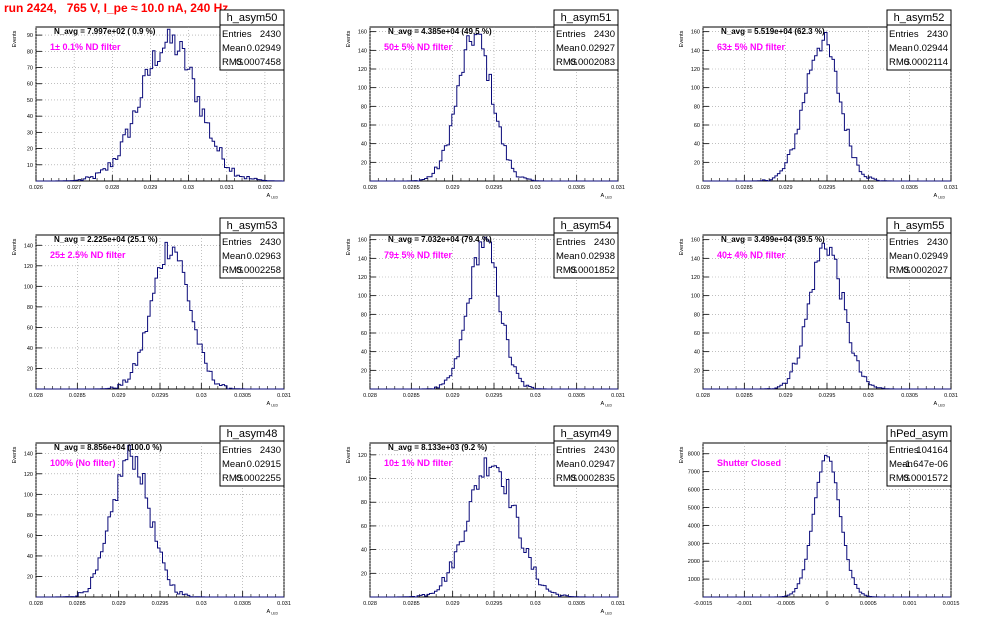  I want to click on stats-value: 0.02938, so click(598, 256).